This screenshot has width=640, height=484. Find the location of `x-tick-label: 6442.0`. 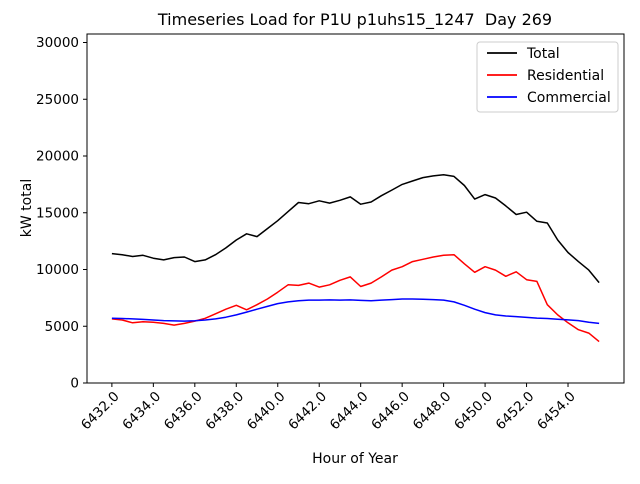

x-tick-label: 6442.0 is located at coordinates (307, 411).